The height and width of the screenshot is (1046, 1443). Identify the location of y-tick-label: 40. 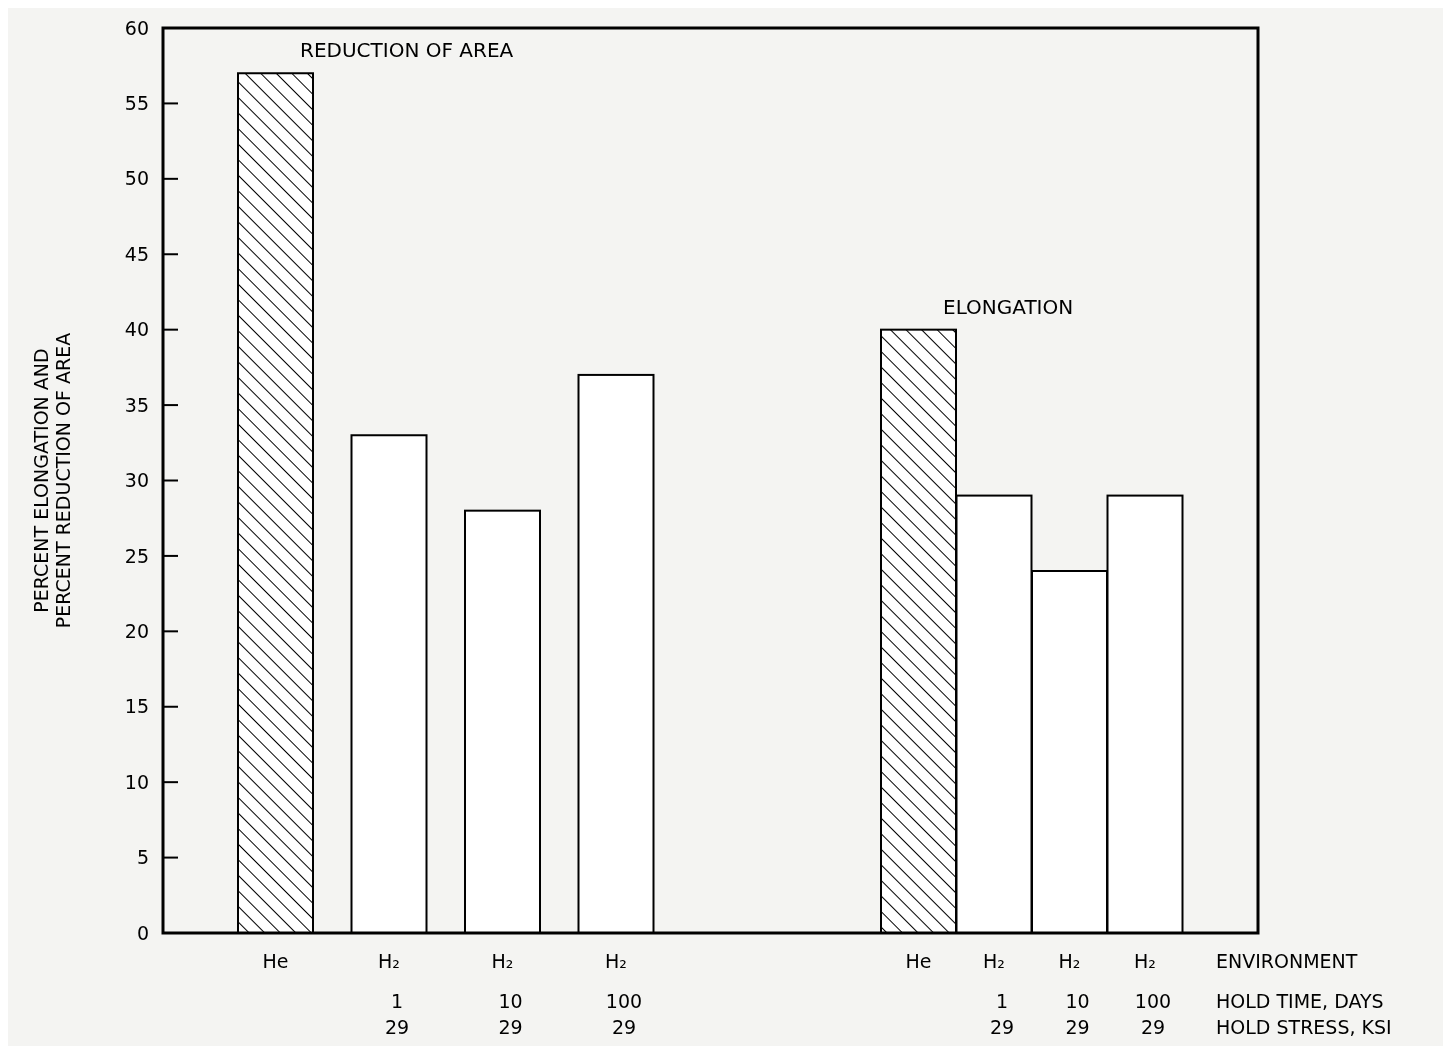
(136, 329).